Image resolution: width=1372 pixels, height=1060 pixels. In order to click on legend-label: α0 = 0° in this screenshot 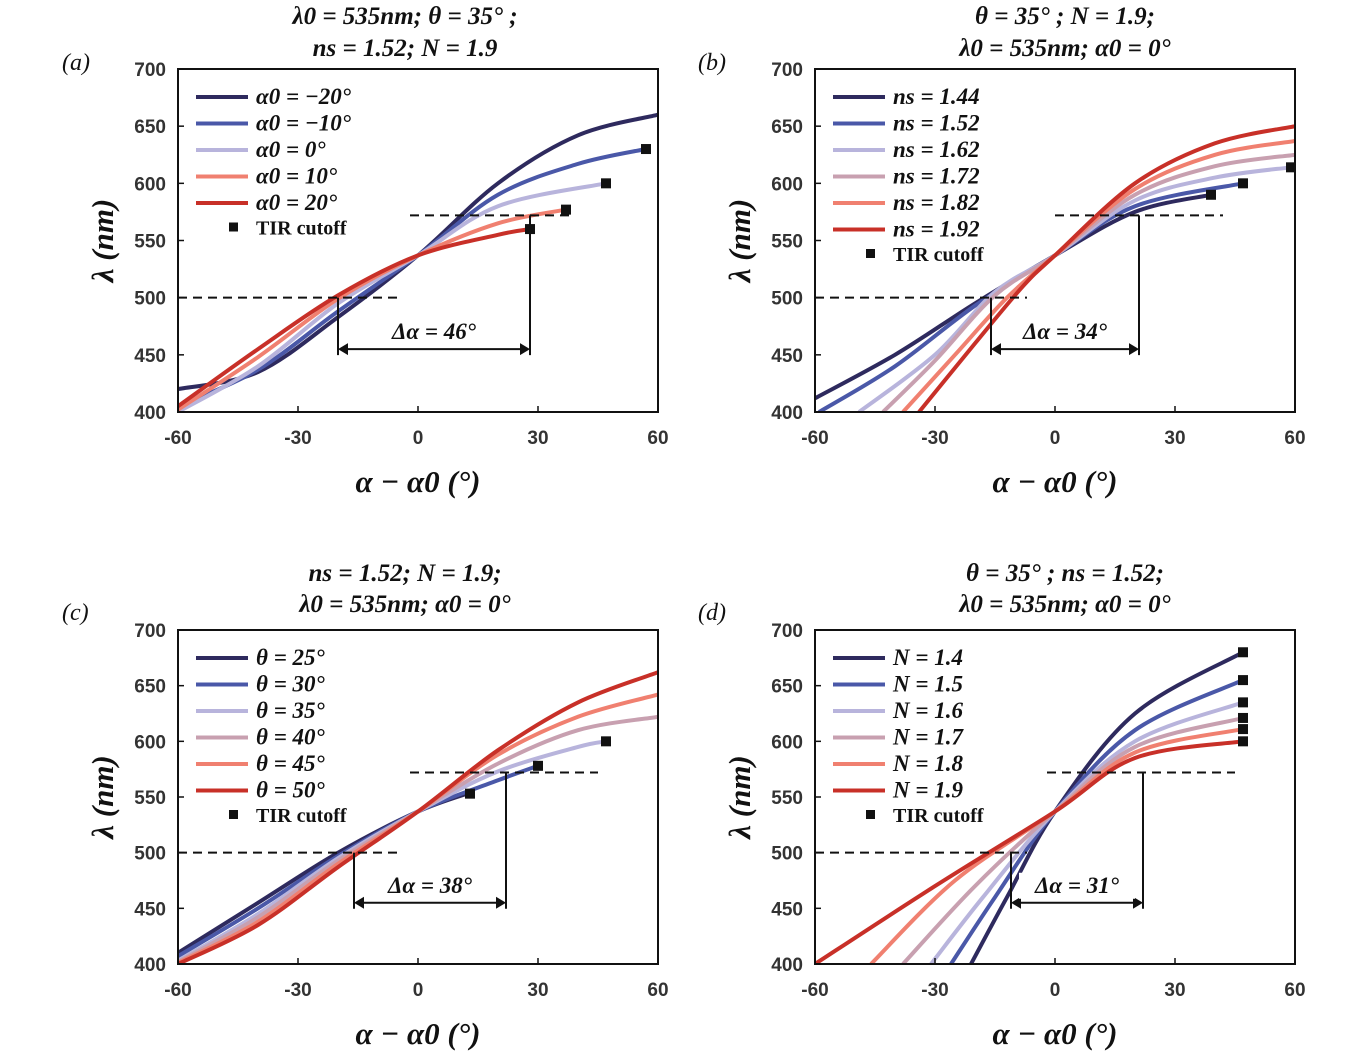, I will do `click(291, 149)`.